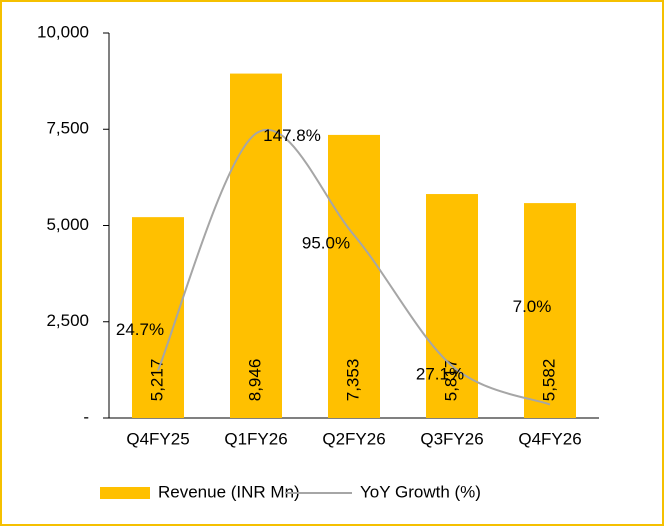 The image size is (664, 526). What do you see at coordinates (86, 416) in the screenshot?
I see `y-tick-label: -` at bounding box center [86, 416].